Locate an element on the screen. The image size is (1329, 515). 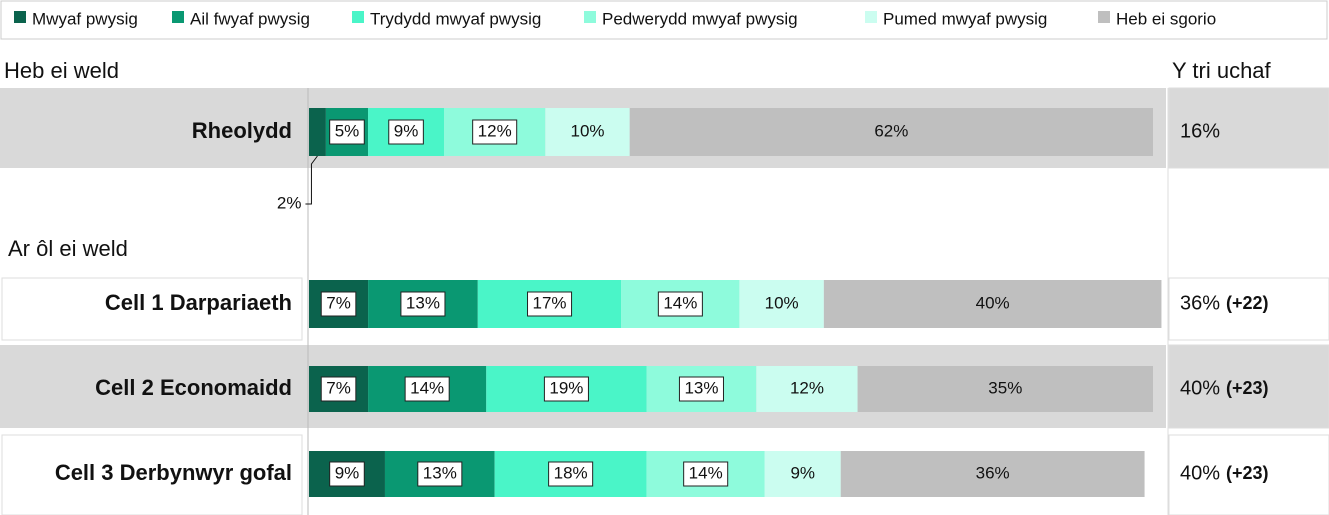
data-label: 18% is located at coordinates (571, 472).